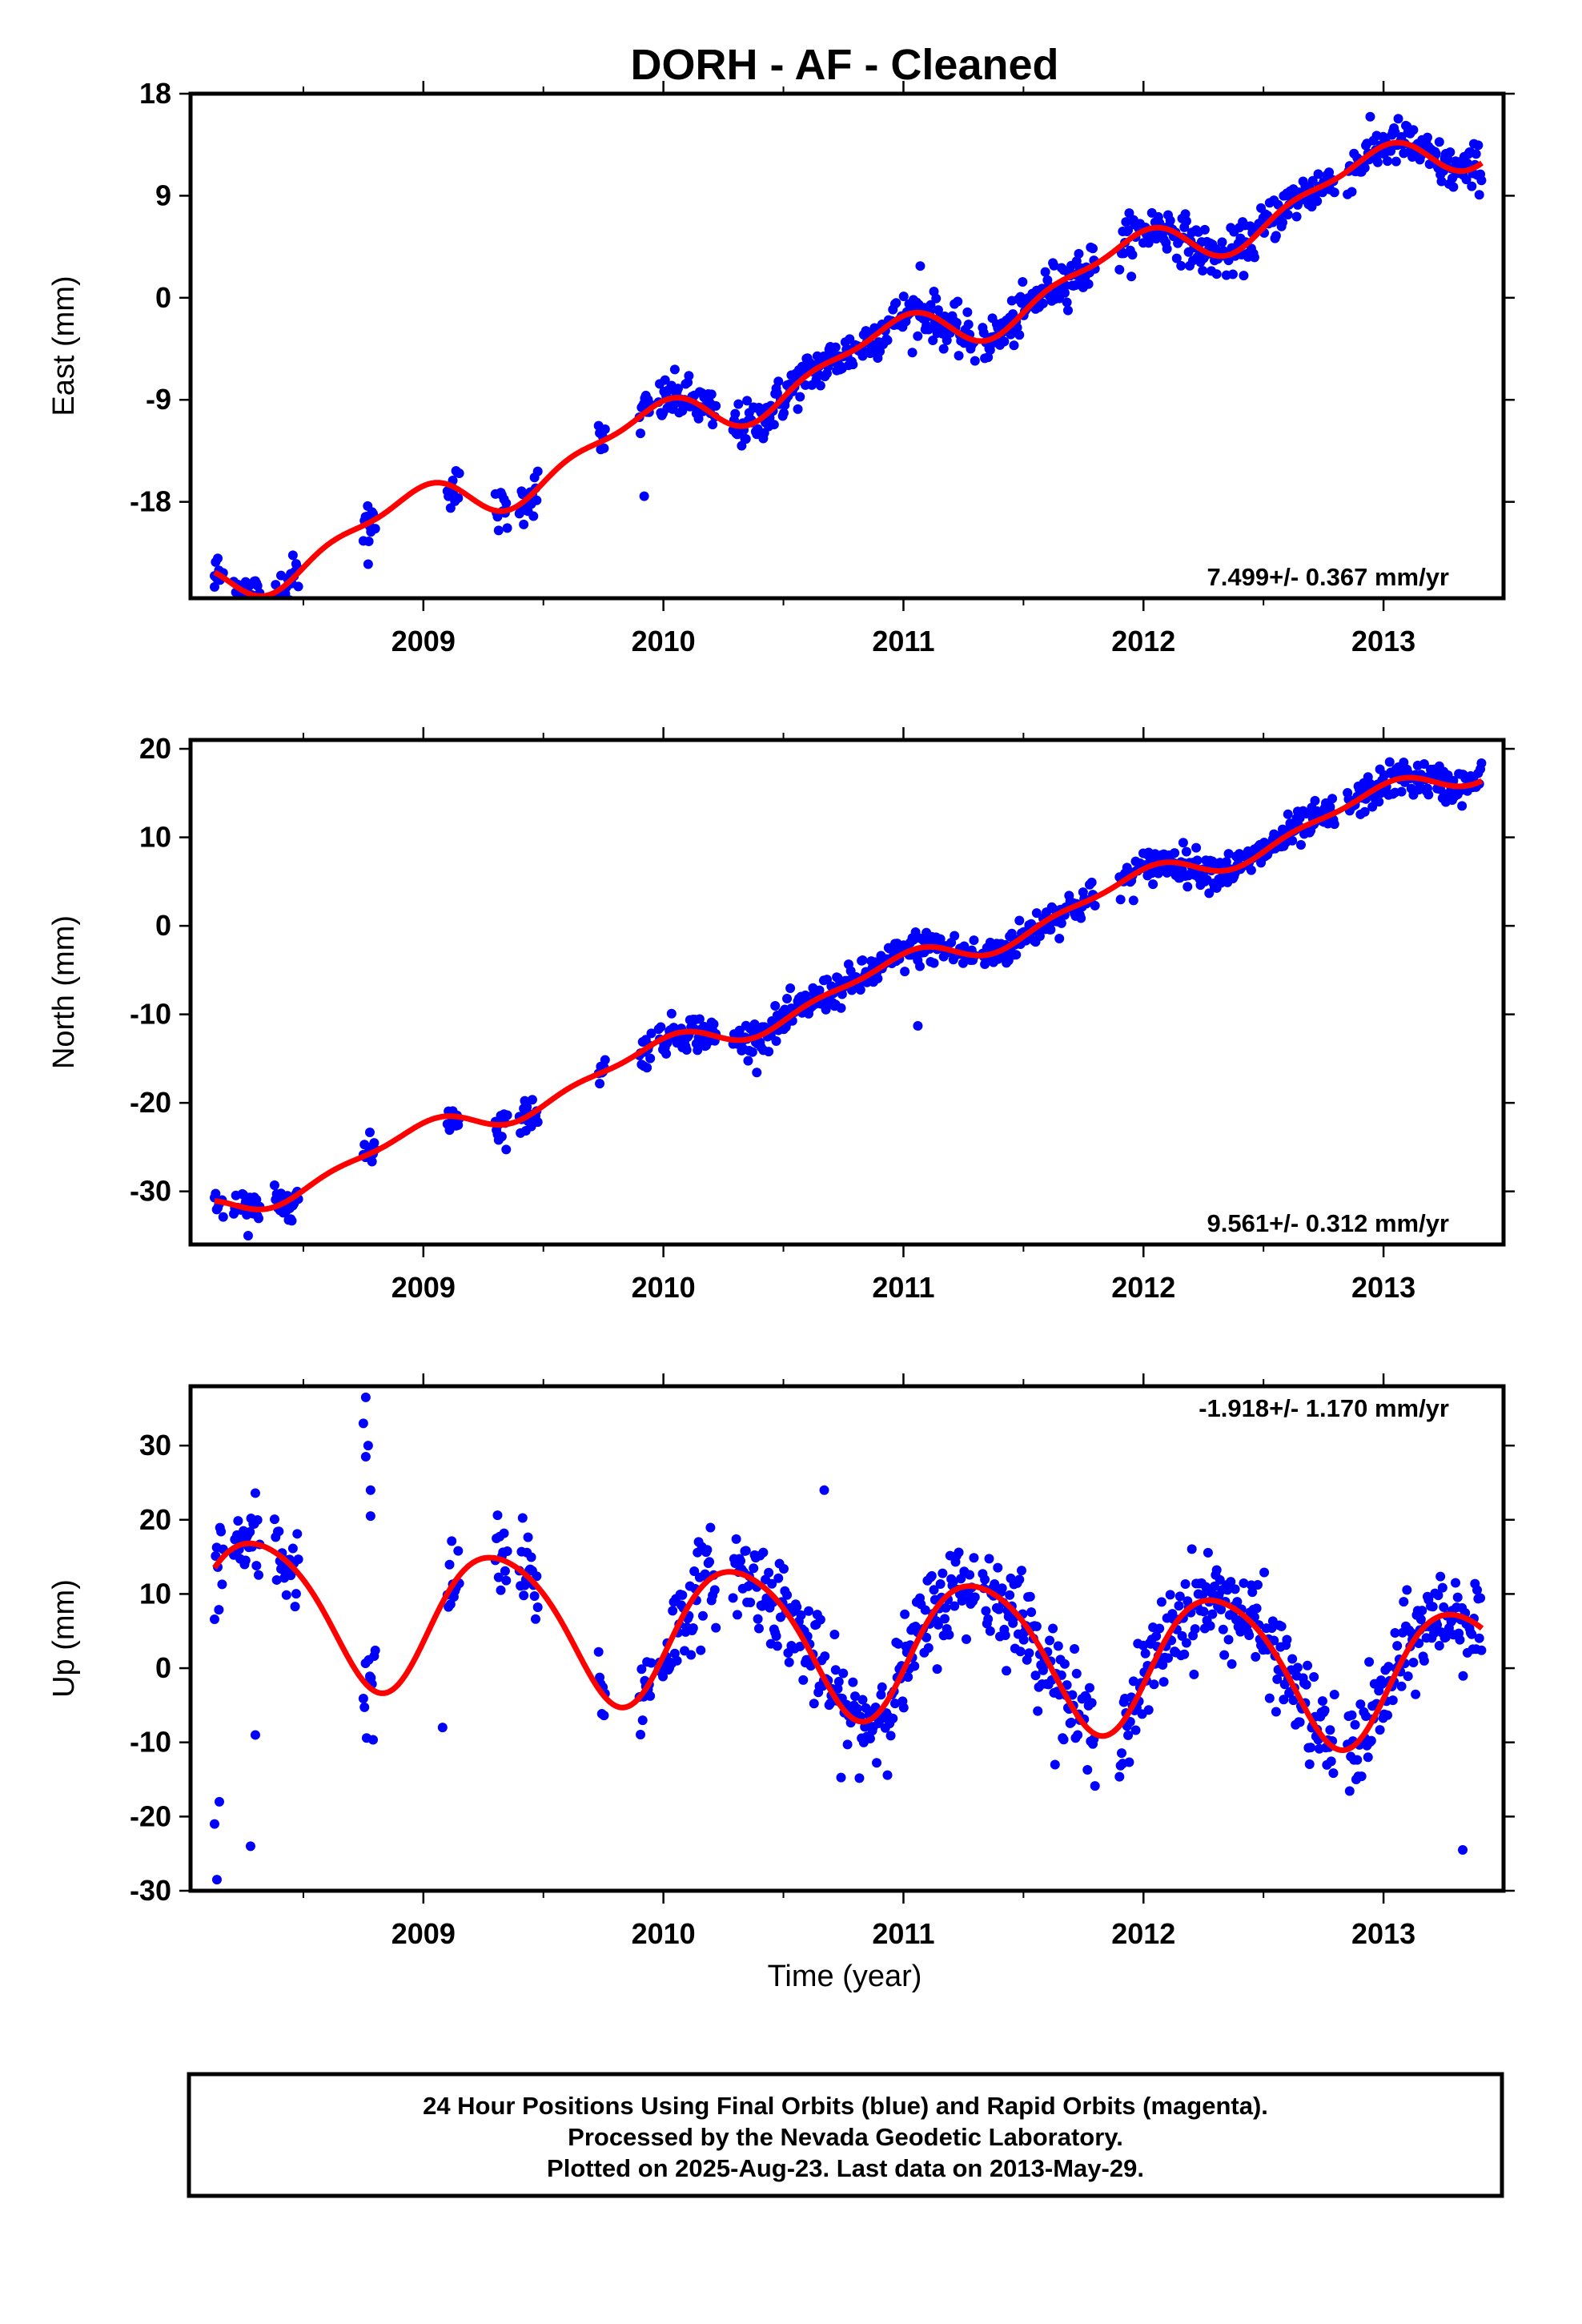  Describe the element at coordinates (64, 992) in the screenshot. I see `y-axis-label: North (mm)` at that location.